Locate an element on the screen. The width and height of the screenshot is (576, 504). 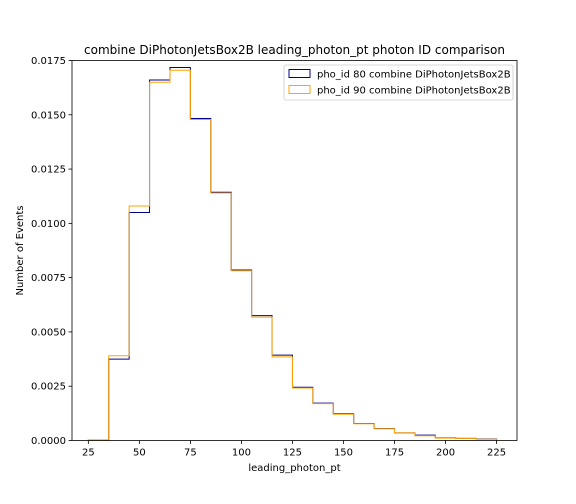
x-tick-label: 225 is located at coordinates (496, 453).